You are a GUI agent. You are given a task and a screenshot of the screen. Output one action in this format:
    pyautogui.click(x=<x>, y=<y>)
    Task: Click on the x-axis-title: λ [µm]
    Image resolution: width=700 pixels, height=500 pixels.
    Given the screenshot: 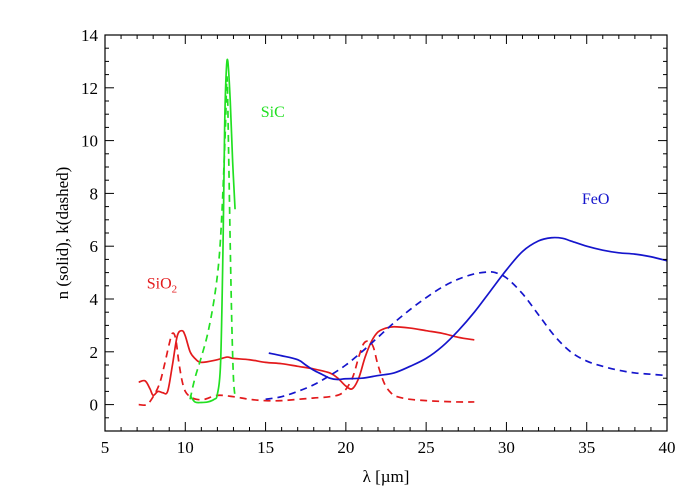 What is the action you would take?
    pyautogui.click(x=386, y=476)
    